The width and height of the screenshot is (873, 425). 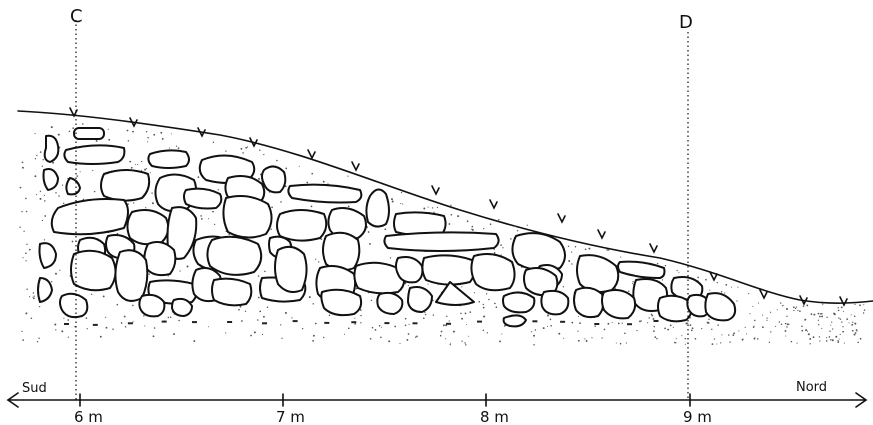 What do you see at coordinates (861, 400) in the screenshot?
I see `axis-arrow-right-icon` at bounding box center [861, 400].